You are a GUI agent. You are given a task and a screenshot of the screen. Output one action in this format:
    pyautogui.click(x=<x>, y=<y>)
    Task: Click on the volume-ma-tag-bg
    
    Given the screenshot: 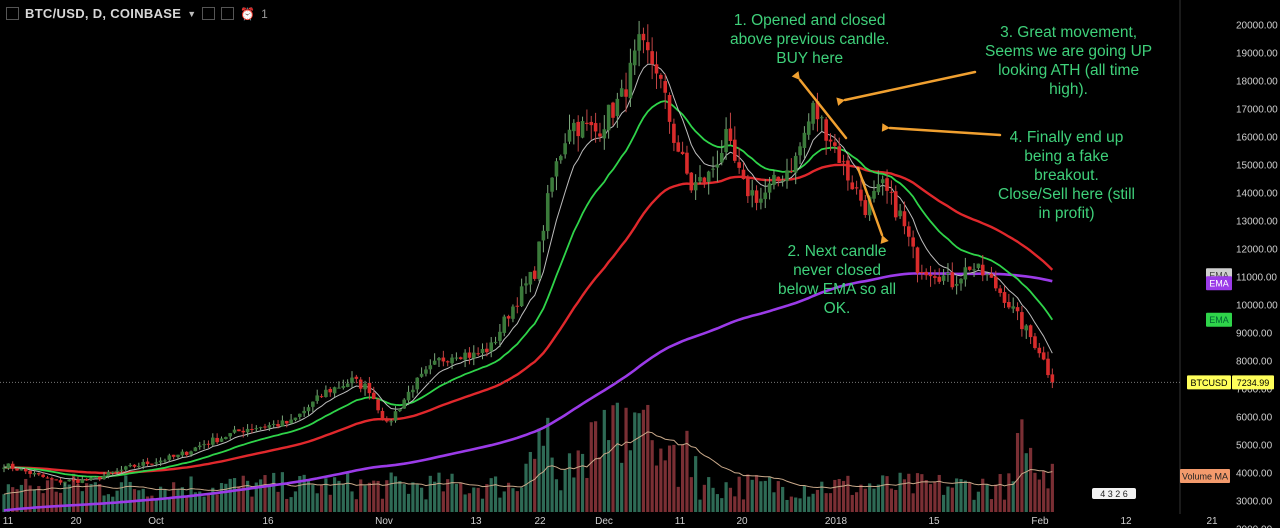 What is the action you would take?
    pyautogui.click(x=1205, y=476)
    